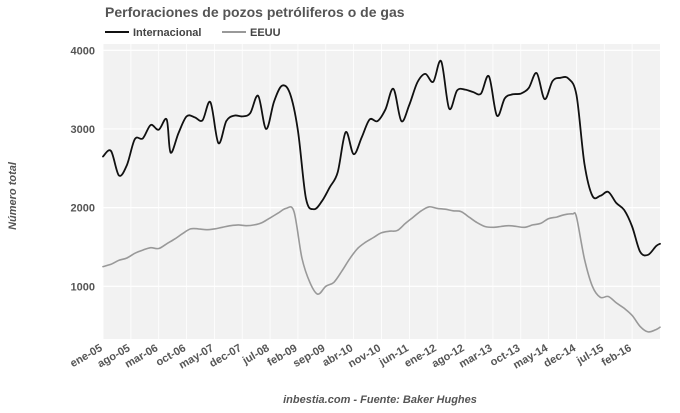 This screenshot has height=413, width=680. What do you see at coordinates (265, 33) in the screenshot?
I see `legend-label: EEUU` at bounding box center [265, 33].